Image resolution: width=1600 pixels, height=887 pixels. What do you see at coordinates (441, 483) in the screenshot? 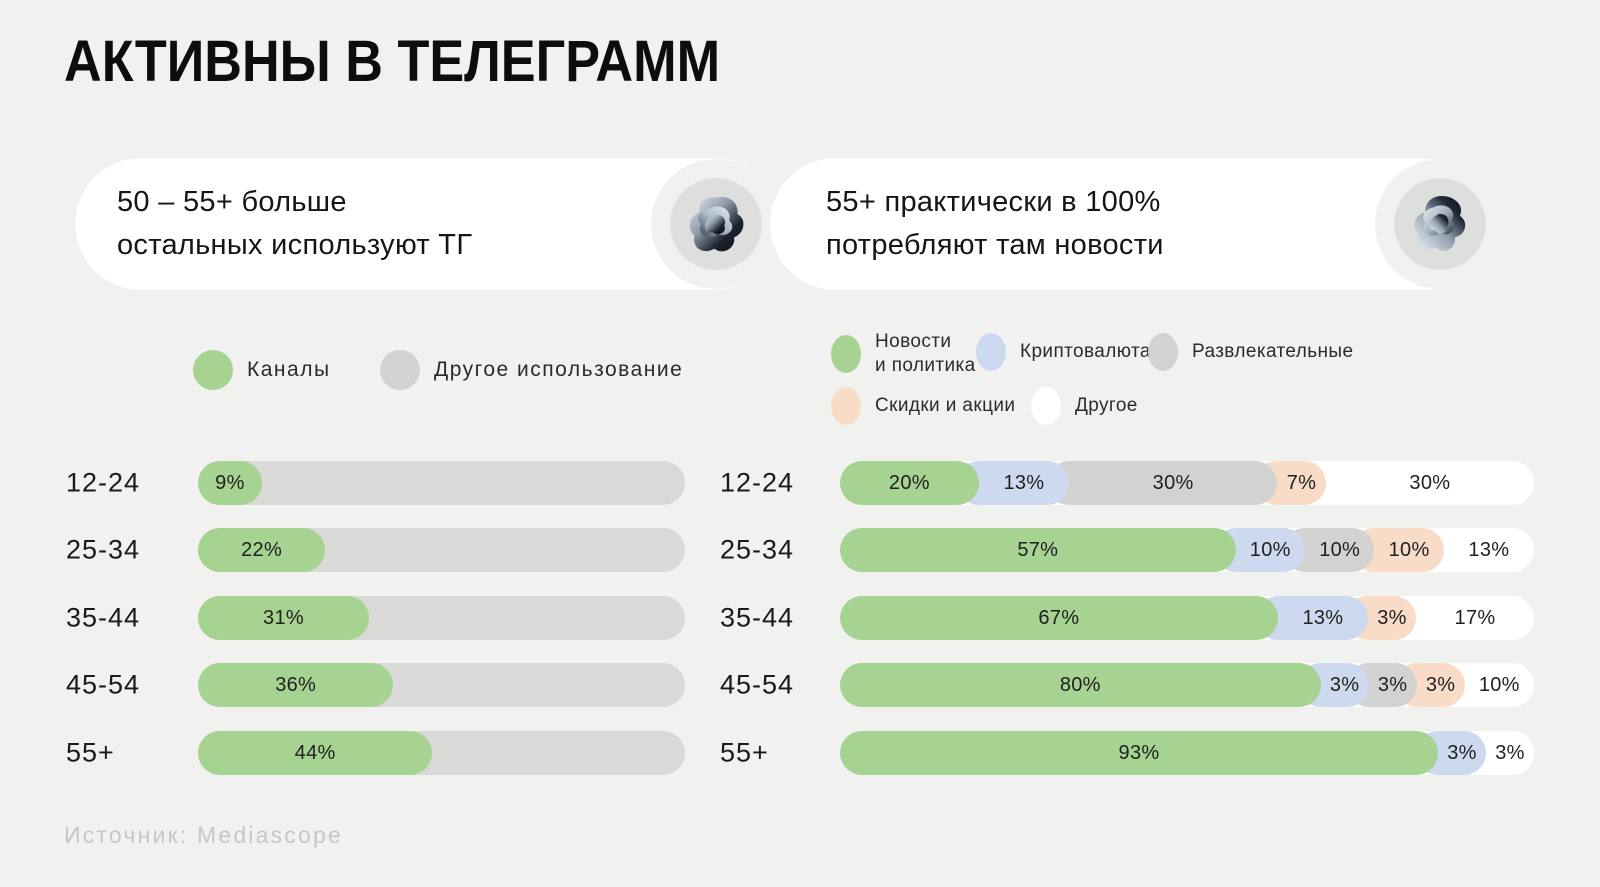
I see `bar-track: 9%` at bounding box center [441, 483].